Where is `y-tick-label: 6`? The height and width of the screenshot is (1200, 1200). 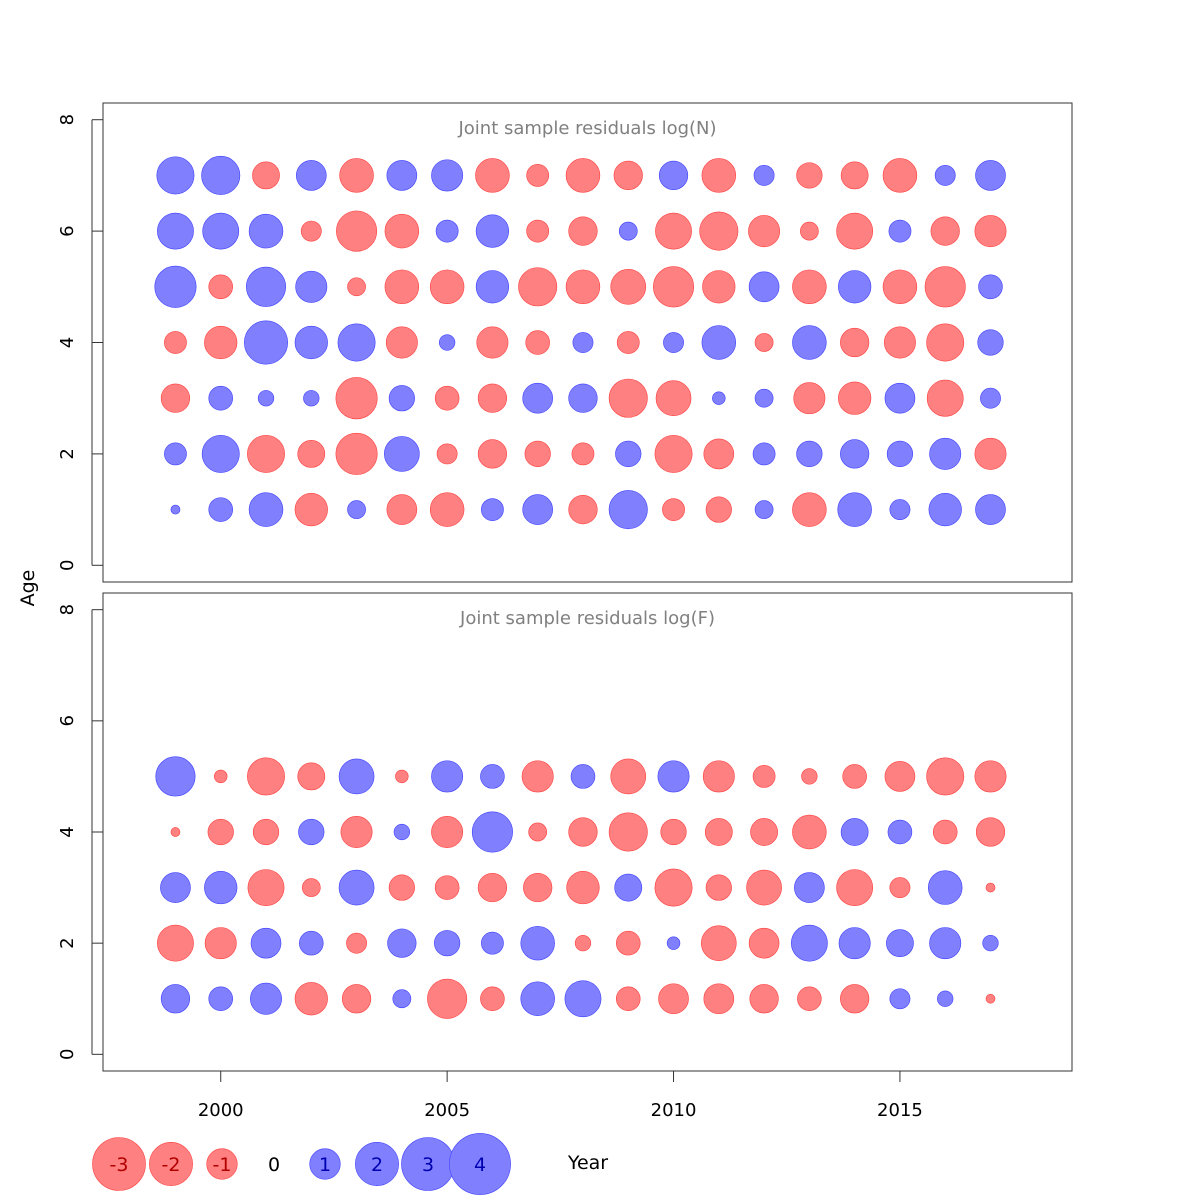 y-tick-label: 6 is located at coordinates (67, 230).